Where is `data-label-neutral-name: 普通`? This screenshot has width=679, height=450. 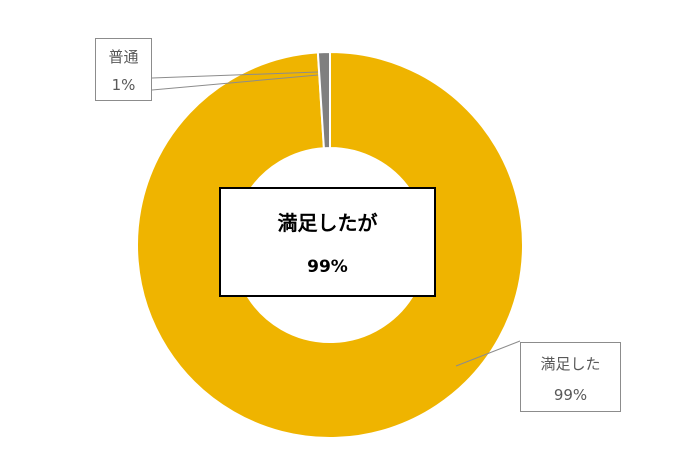
data-label-neutral-name: 普通 is located at coordinates (123, 57).